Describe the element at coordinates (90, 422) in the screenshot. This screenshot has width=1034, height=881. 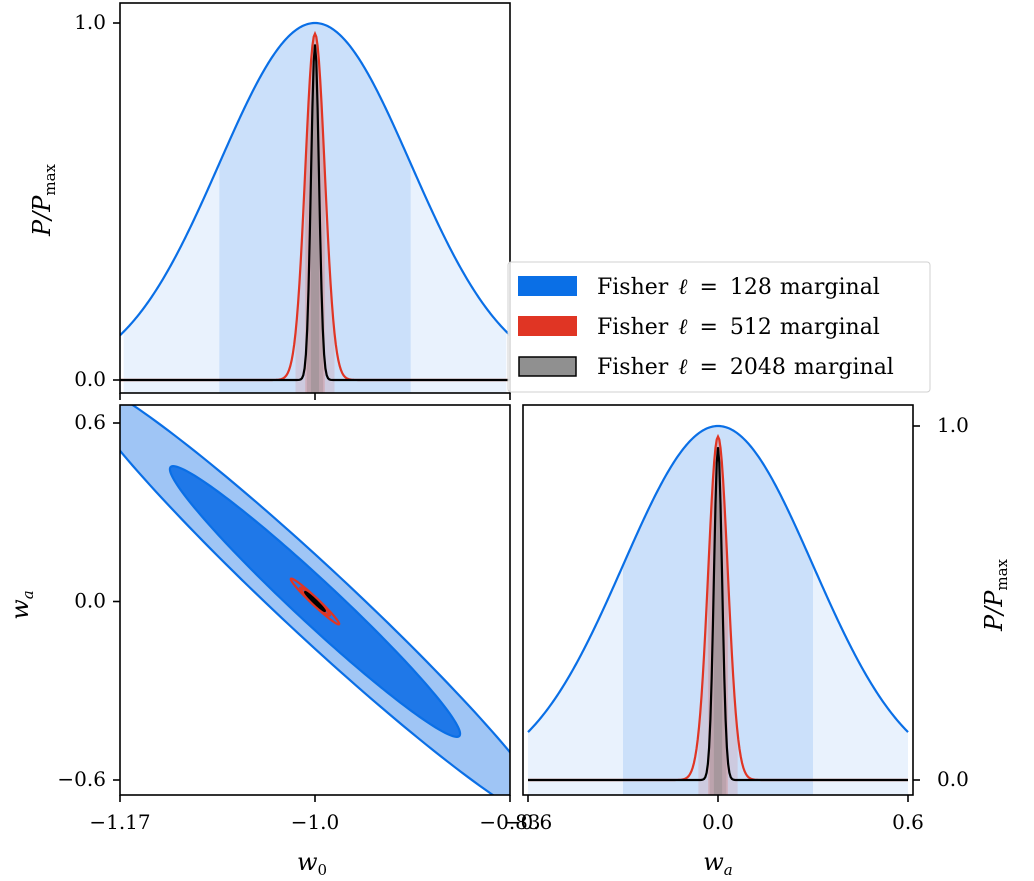
I see `joint-ytick-label-2: 0.6` at that location.